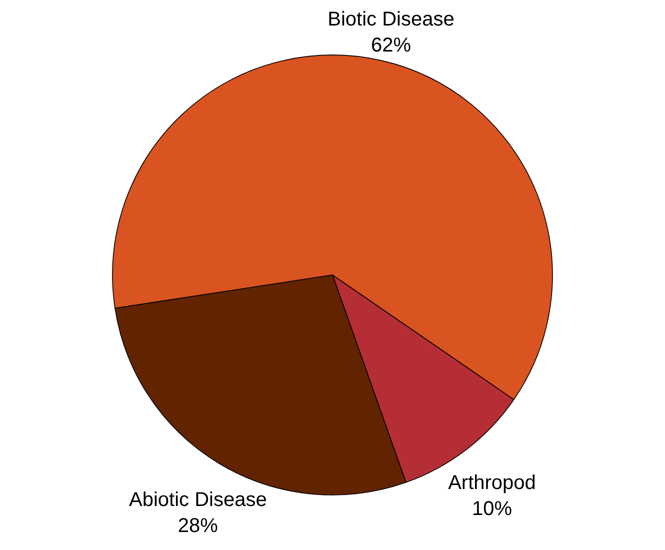 This screenshot has width=665, height=550. What do you see at coordinates (492, 483) in the screenshot?
I see `slice-label: Arthropod` at bounding box center [492, 483].